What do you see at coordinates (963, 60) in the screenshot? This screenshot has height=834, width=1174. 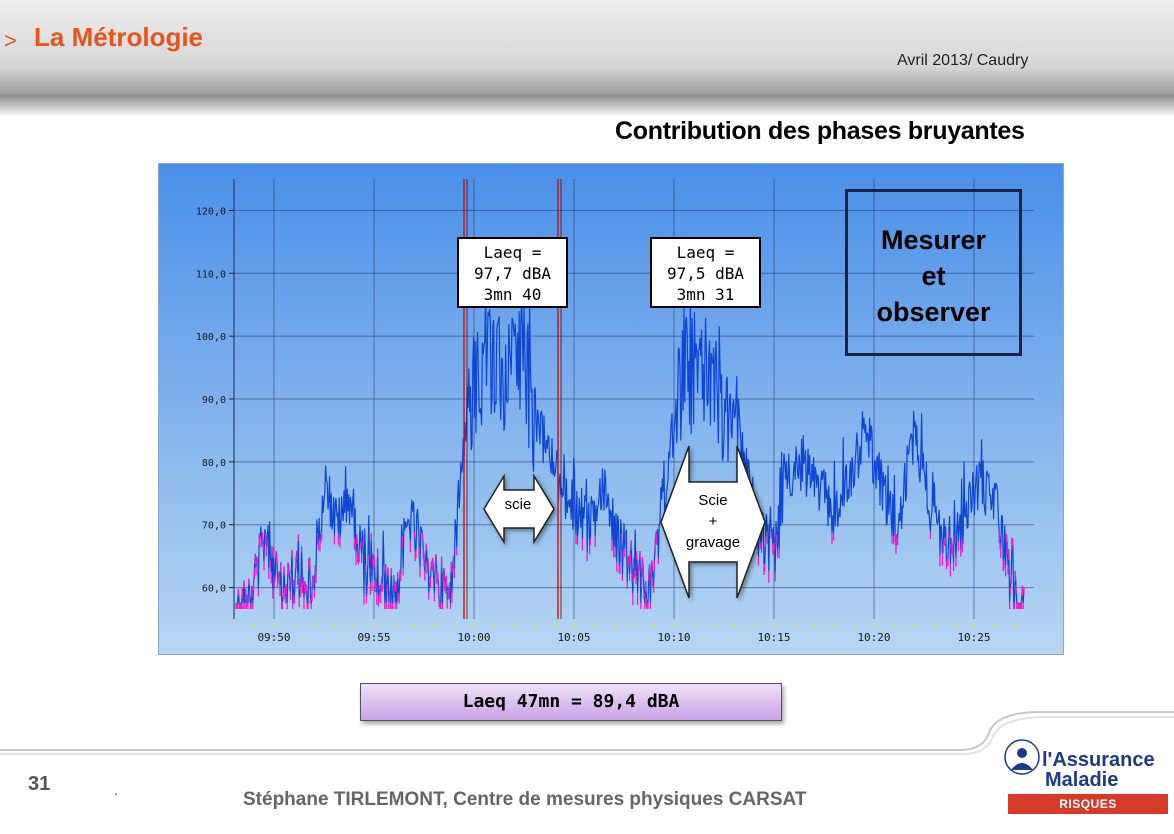 I see `slide-date: Avril 2013/ Caudry` at bounding box center [963, 60].